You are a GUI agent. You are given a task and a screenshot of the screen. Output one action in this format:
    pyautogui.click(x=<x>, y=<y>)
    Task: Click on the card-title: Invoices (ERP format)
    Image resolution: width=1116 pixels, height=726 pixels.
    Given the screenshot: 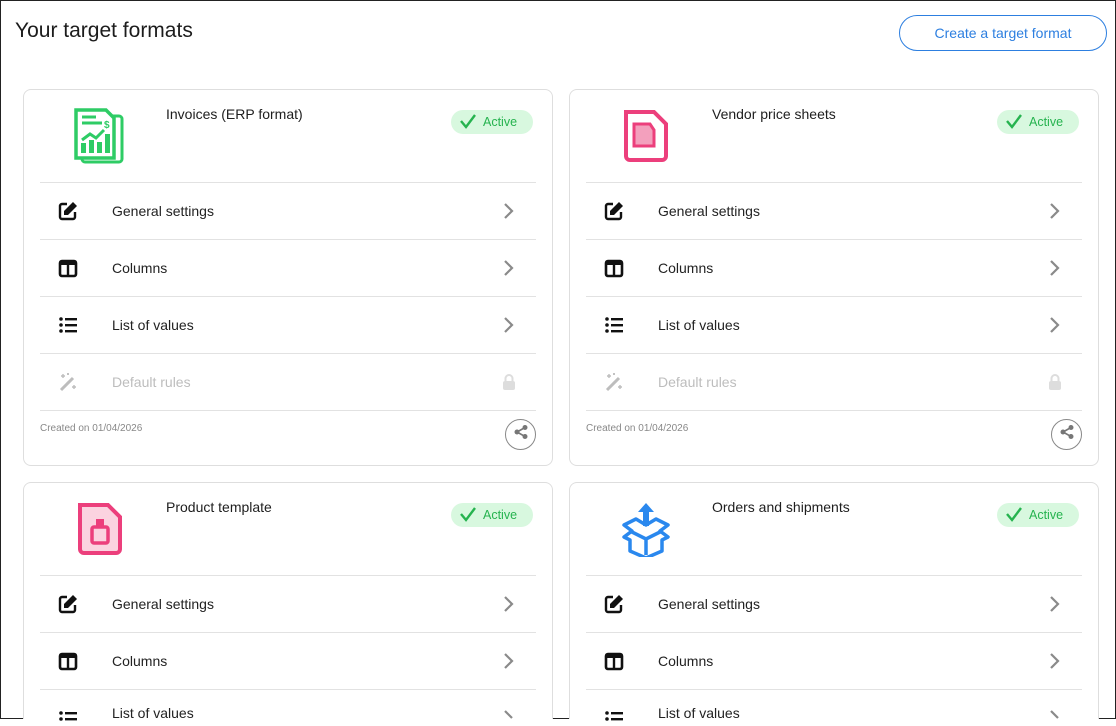 What is the action you would take?
    pyautogui.click(x=234, y=114)
    